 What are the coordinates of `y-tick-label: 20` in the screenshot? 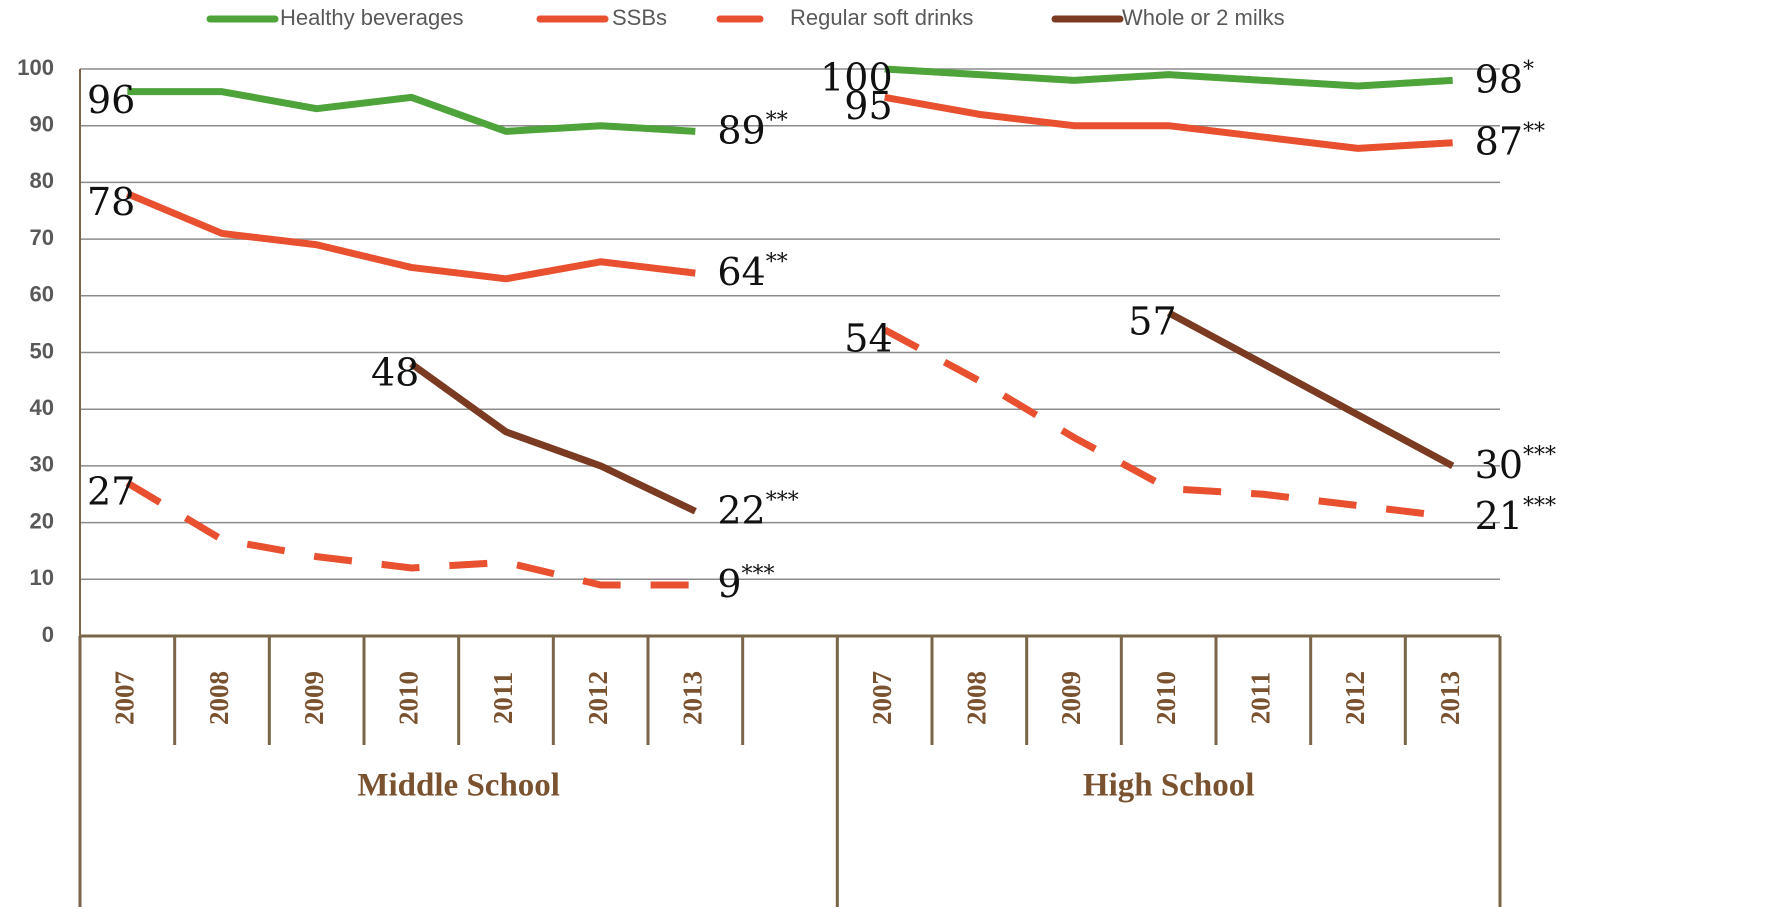 It's located at (42, 520).